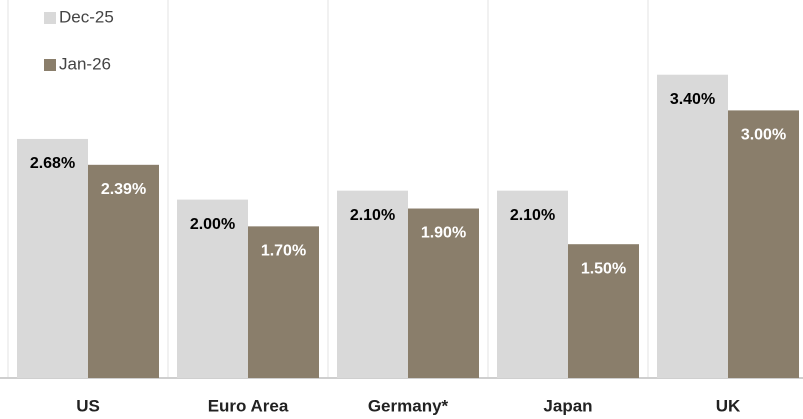  What do you see at coordinates (248, 405) in the screenshot?
I see `x-tick-label: Euro Area` at bounding box center [248, 405].